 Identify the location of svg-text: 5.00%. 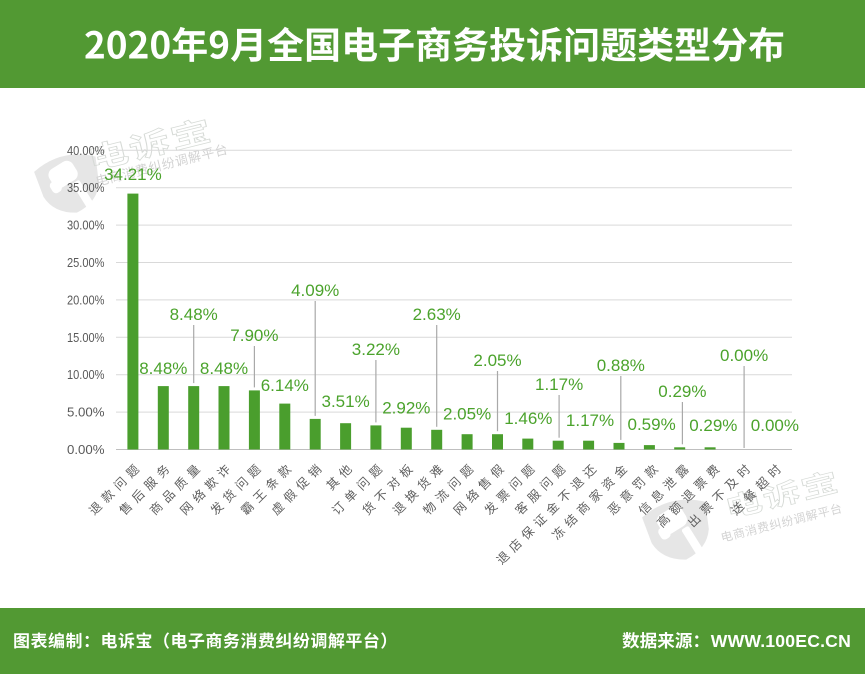
(86, 412).